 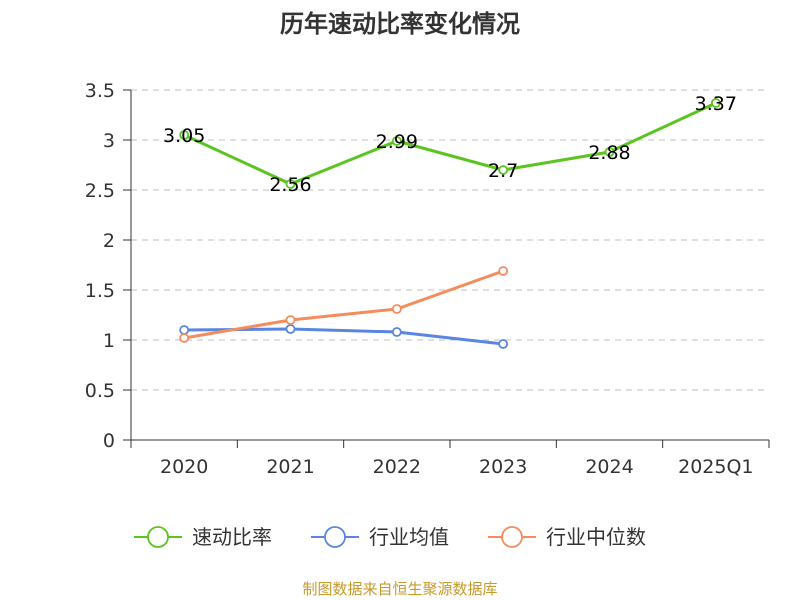 I want to click on x-tick-label: 2022, so click(x=397, y=467).